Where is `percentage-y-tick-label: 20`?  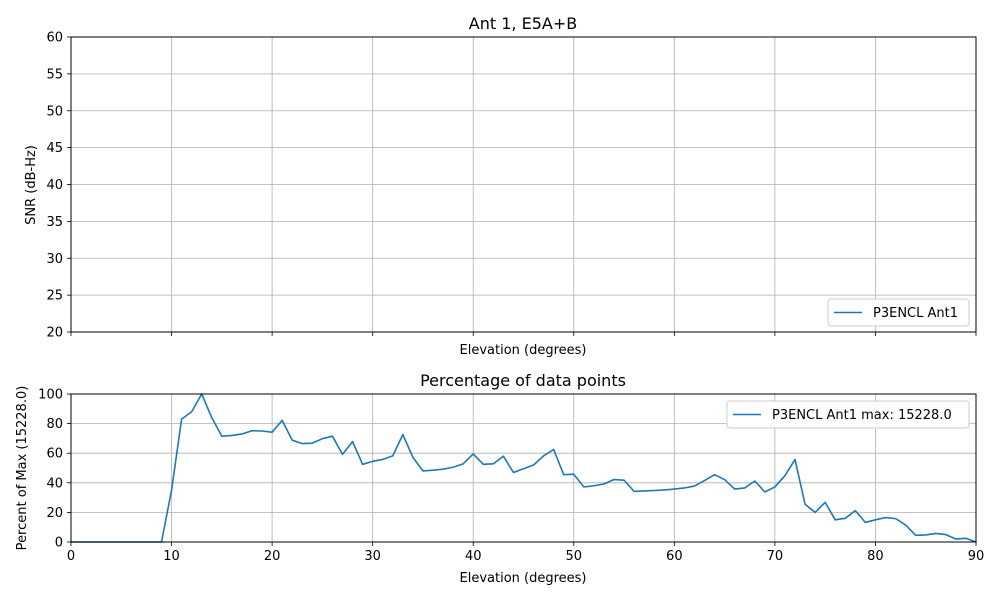
percentage-y-tick-label: 20 is located at coordinates (54, 513).